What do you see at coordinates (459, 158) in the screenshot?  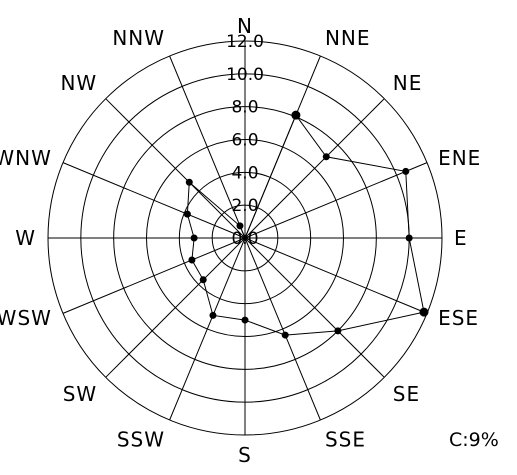 I see `direction-label-ene: ENE` at bounding box center [459, 158].